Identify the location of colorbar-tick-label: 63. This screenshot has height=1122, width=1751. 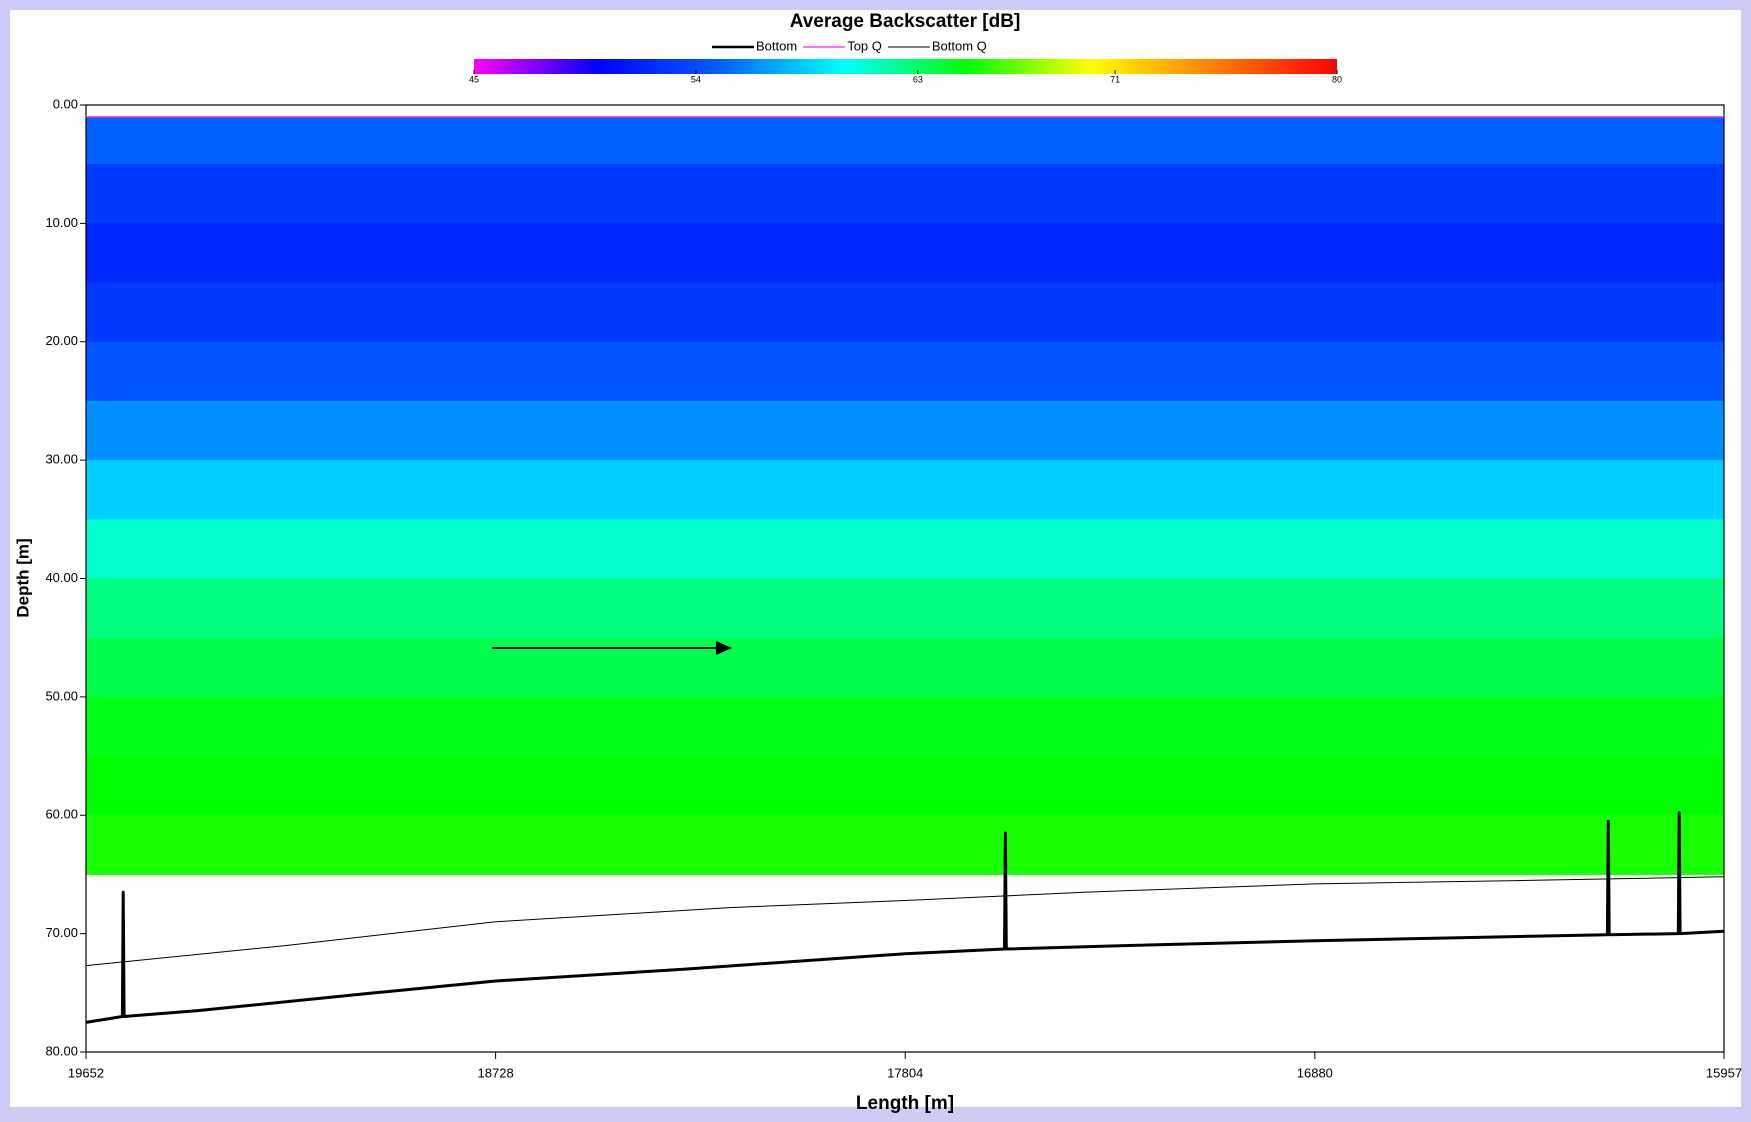
(918, 79).